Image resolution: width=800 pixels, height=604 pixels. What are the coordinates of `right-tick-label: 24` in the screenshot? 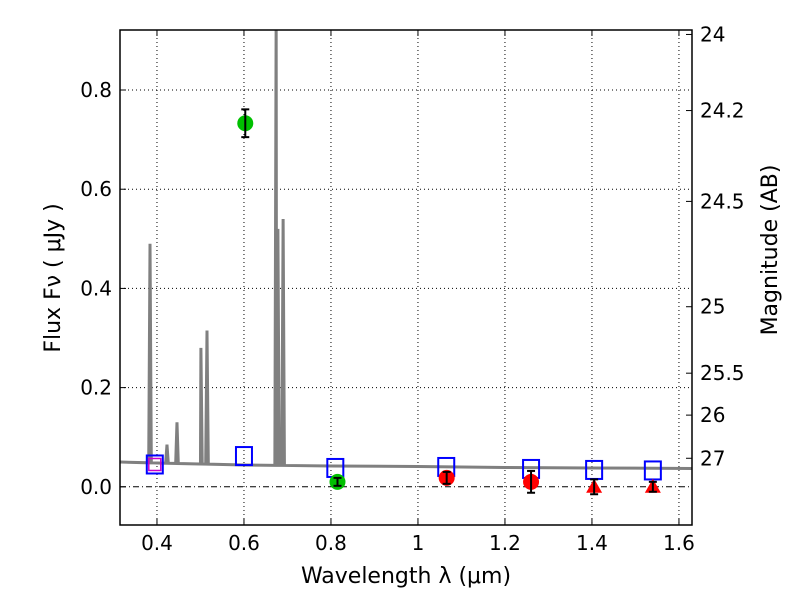 It's located at (712, 34).